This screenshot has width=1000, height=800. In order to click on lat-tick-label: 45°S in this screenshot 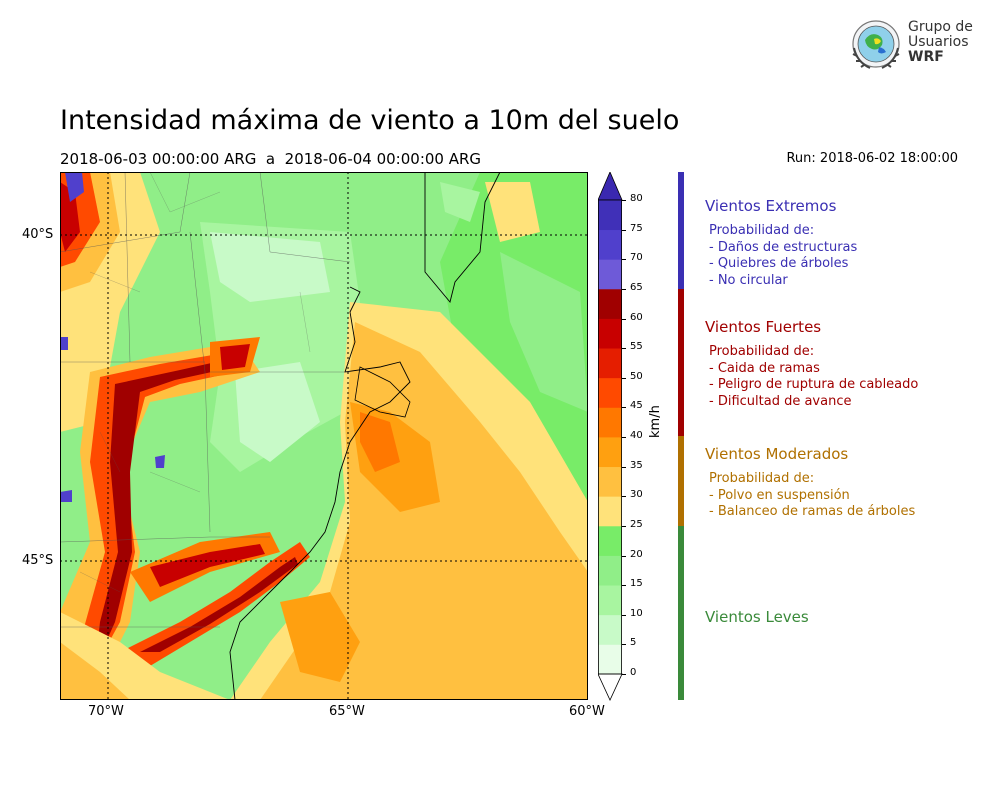, I will do `click(38, 560)`.